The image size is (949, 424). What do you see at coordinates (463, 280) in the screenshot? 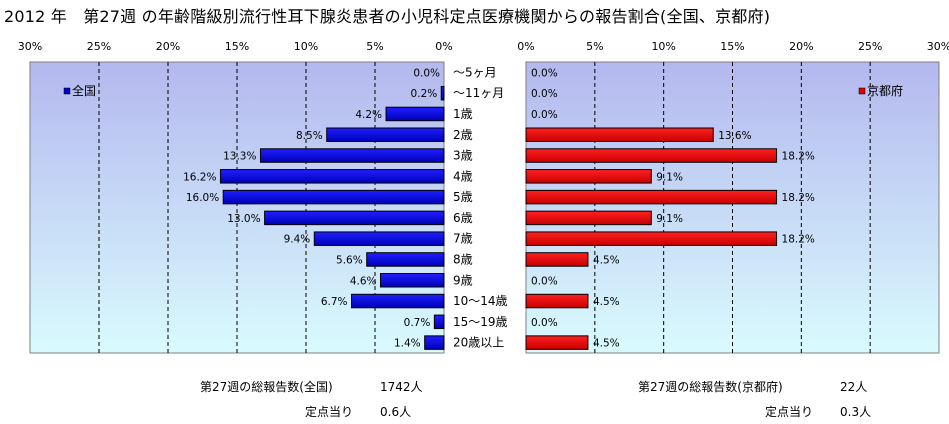
I see `category-label: 9歳` at bounding box center [463, 280].